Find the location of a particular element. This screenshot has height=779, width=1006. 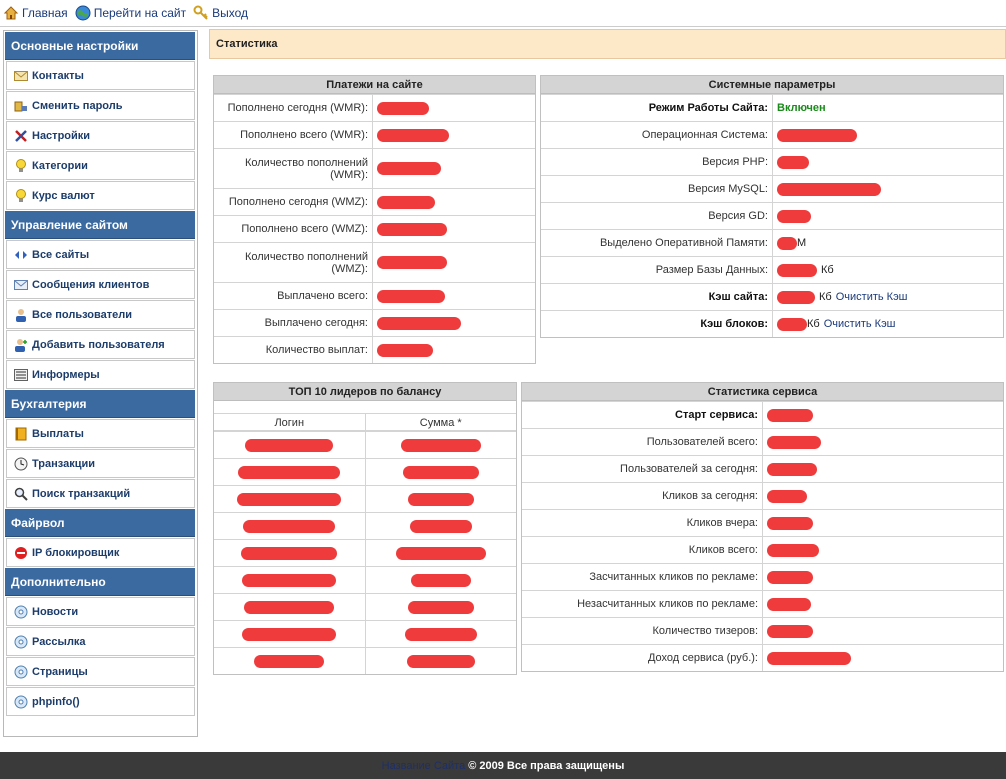

disc-icon is located at coordinates (21, 612).